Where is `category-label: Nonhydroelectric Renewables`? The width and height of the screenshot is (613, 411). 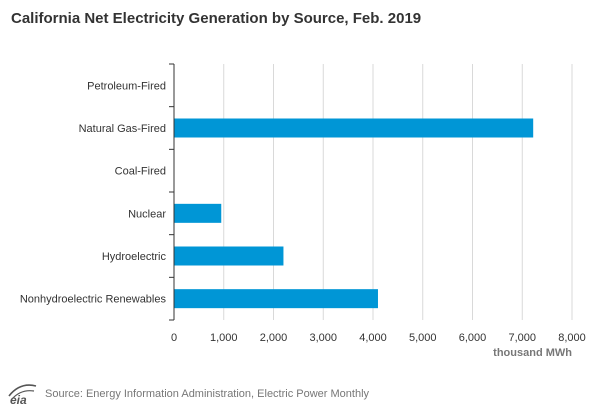
category-label: Nonhydroelectric Renewables is located at coordinates (93, 300).